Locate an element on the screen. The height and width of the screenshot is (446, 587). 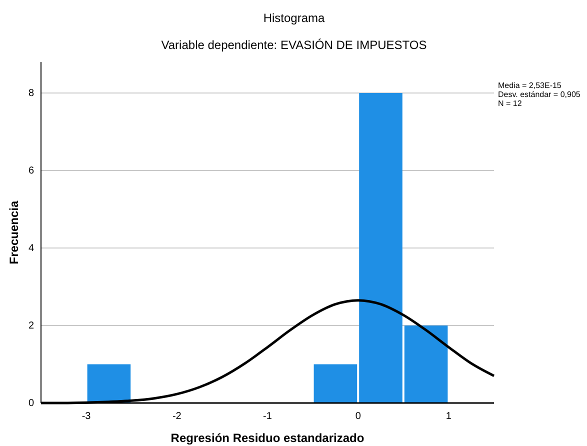
chart-subtitle: Variable dependiente: EVASIÓN DE IMPUESTOS is located at coordinates (294, 45).